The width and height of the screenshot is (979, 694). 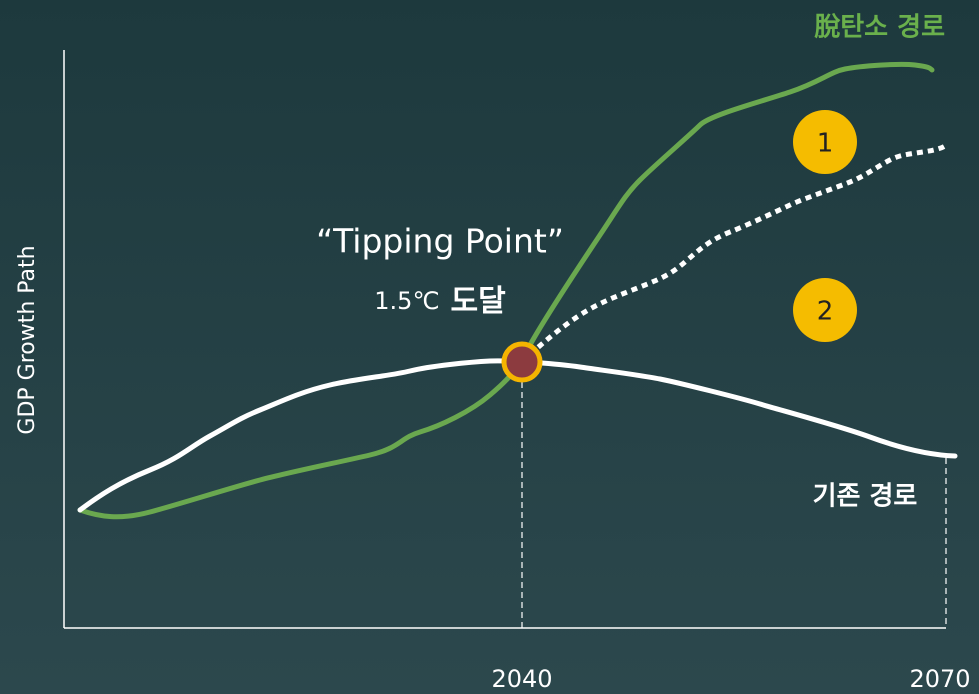 I want to click on y-axis-label: GDP Growth Path, so click(x=27, y=339).